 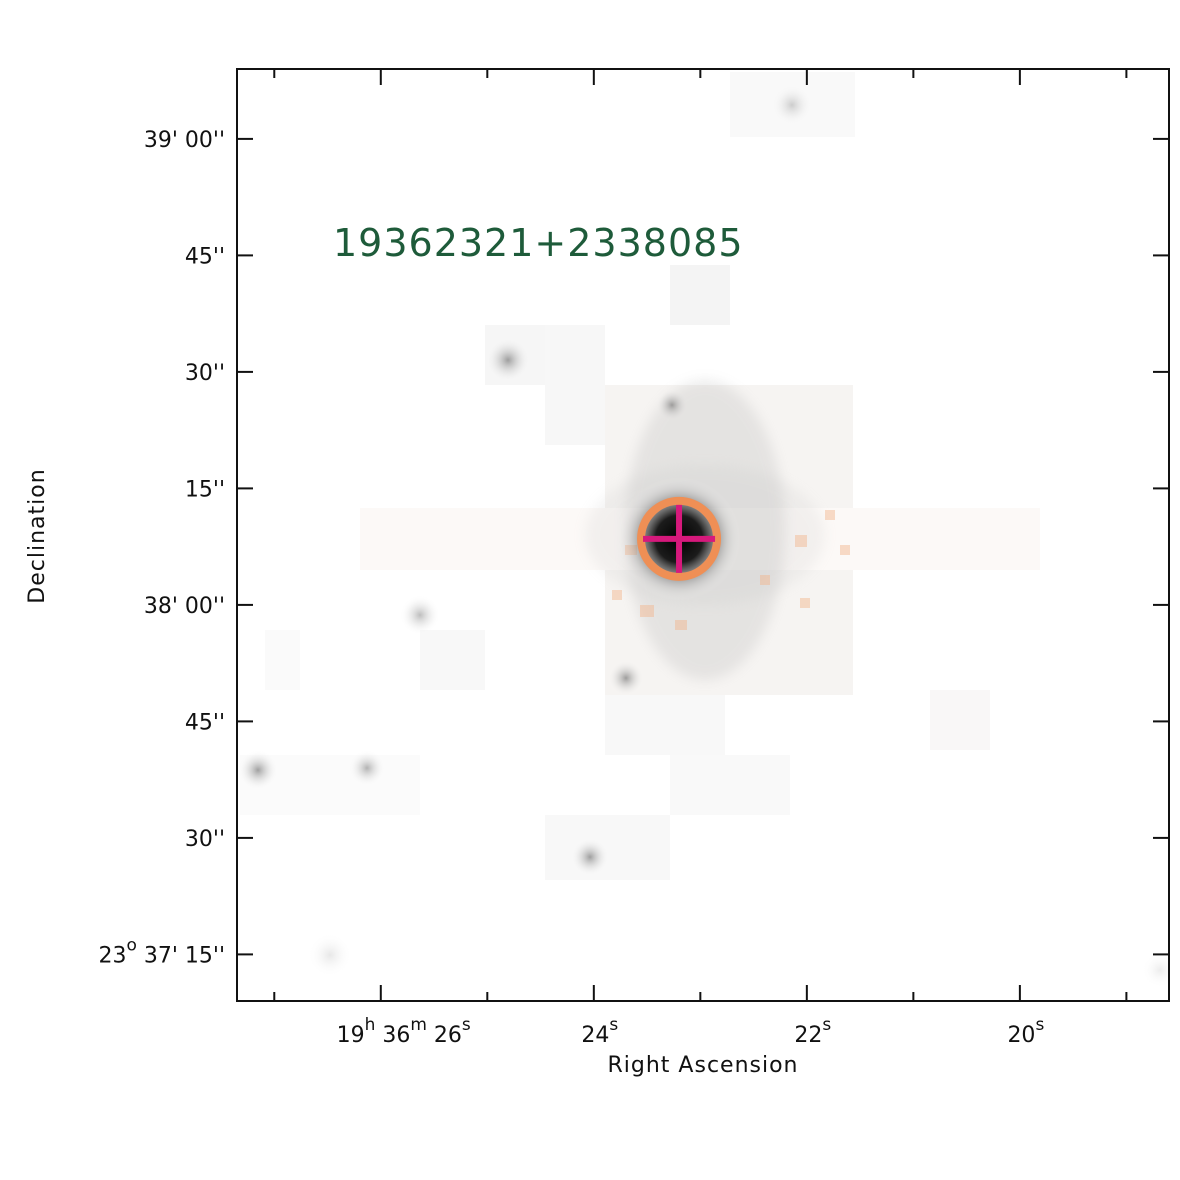 I want to click on target-marker, so click(x=679, y=538).